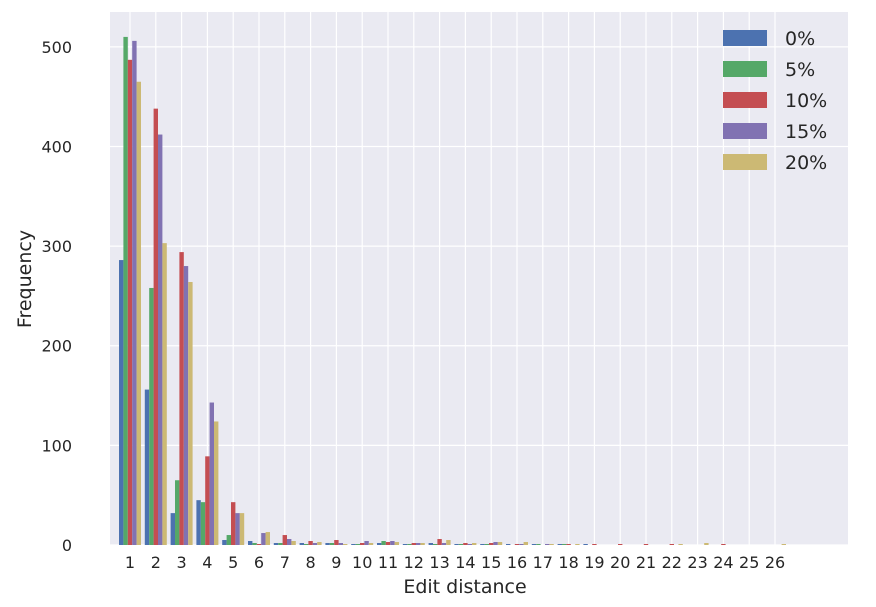 This screenshot has height=607, width=876. What do you see at coordinates (56, 346) in the screenshot?
I see `y-tick-label: 200` at bounding box center [56, 346].